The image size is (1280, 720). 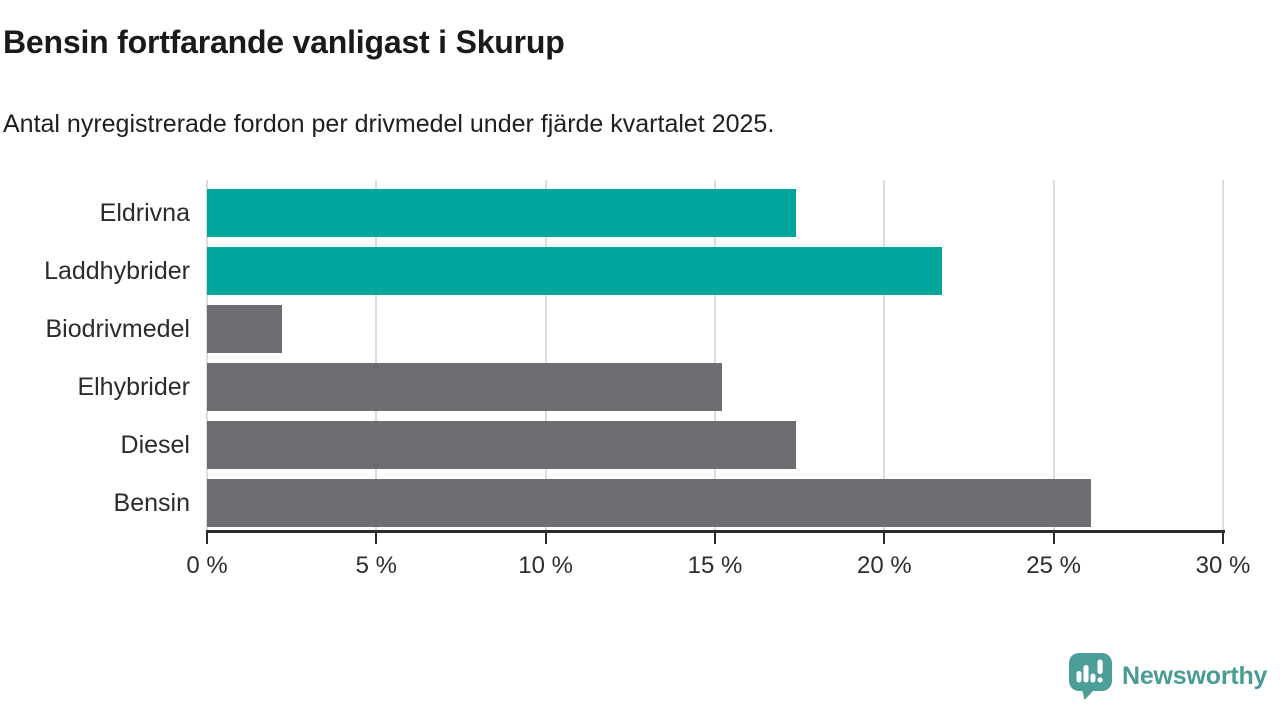 I want to click on bar-eldrivna, so click(x=502, y=213).